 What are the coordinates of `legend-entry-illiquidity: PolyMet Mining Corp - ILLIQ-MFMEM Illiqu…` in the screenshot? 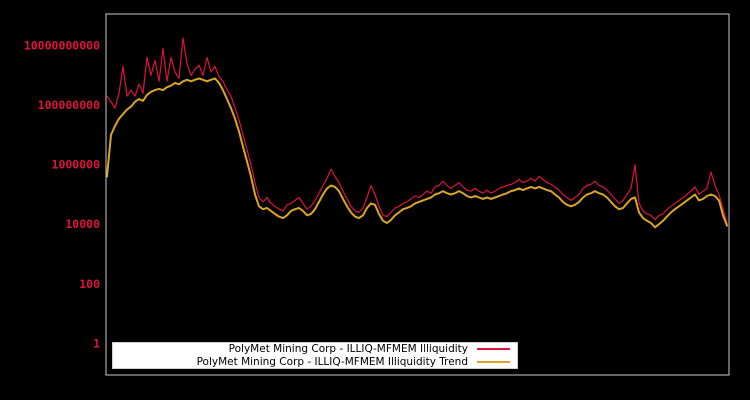 It's located at (315, 349).